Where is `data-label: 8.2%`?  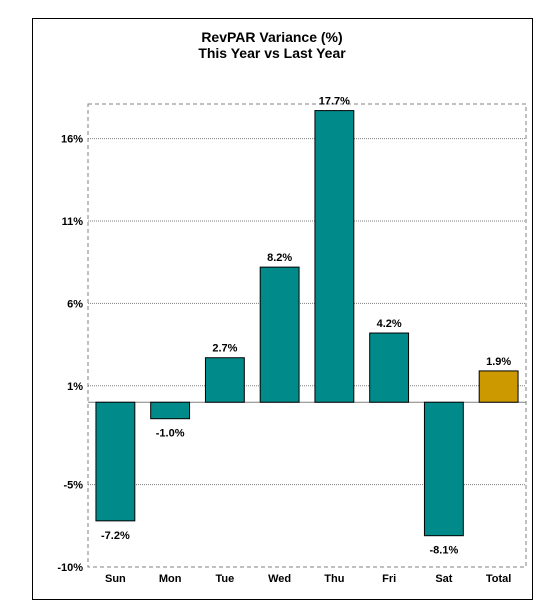
data-label: 8.2% is located at coordinates (279, 258).